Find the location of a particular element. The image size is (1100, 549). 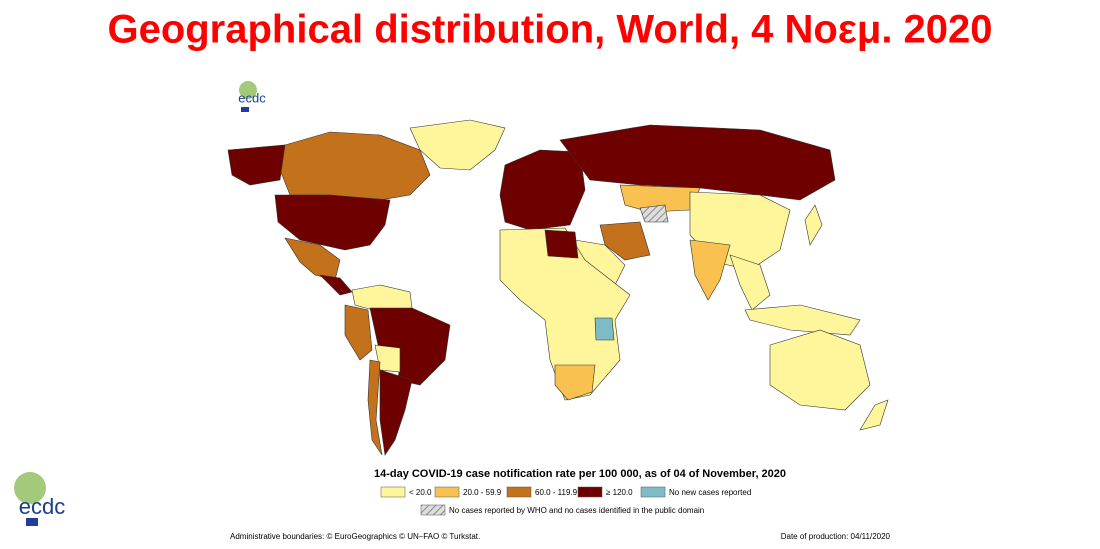

peru is located at coordinates (358, 332).